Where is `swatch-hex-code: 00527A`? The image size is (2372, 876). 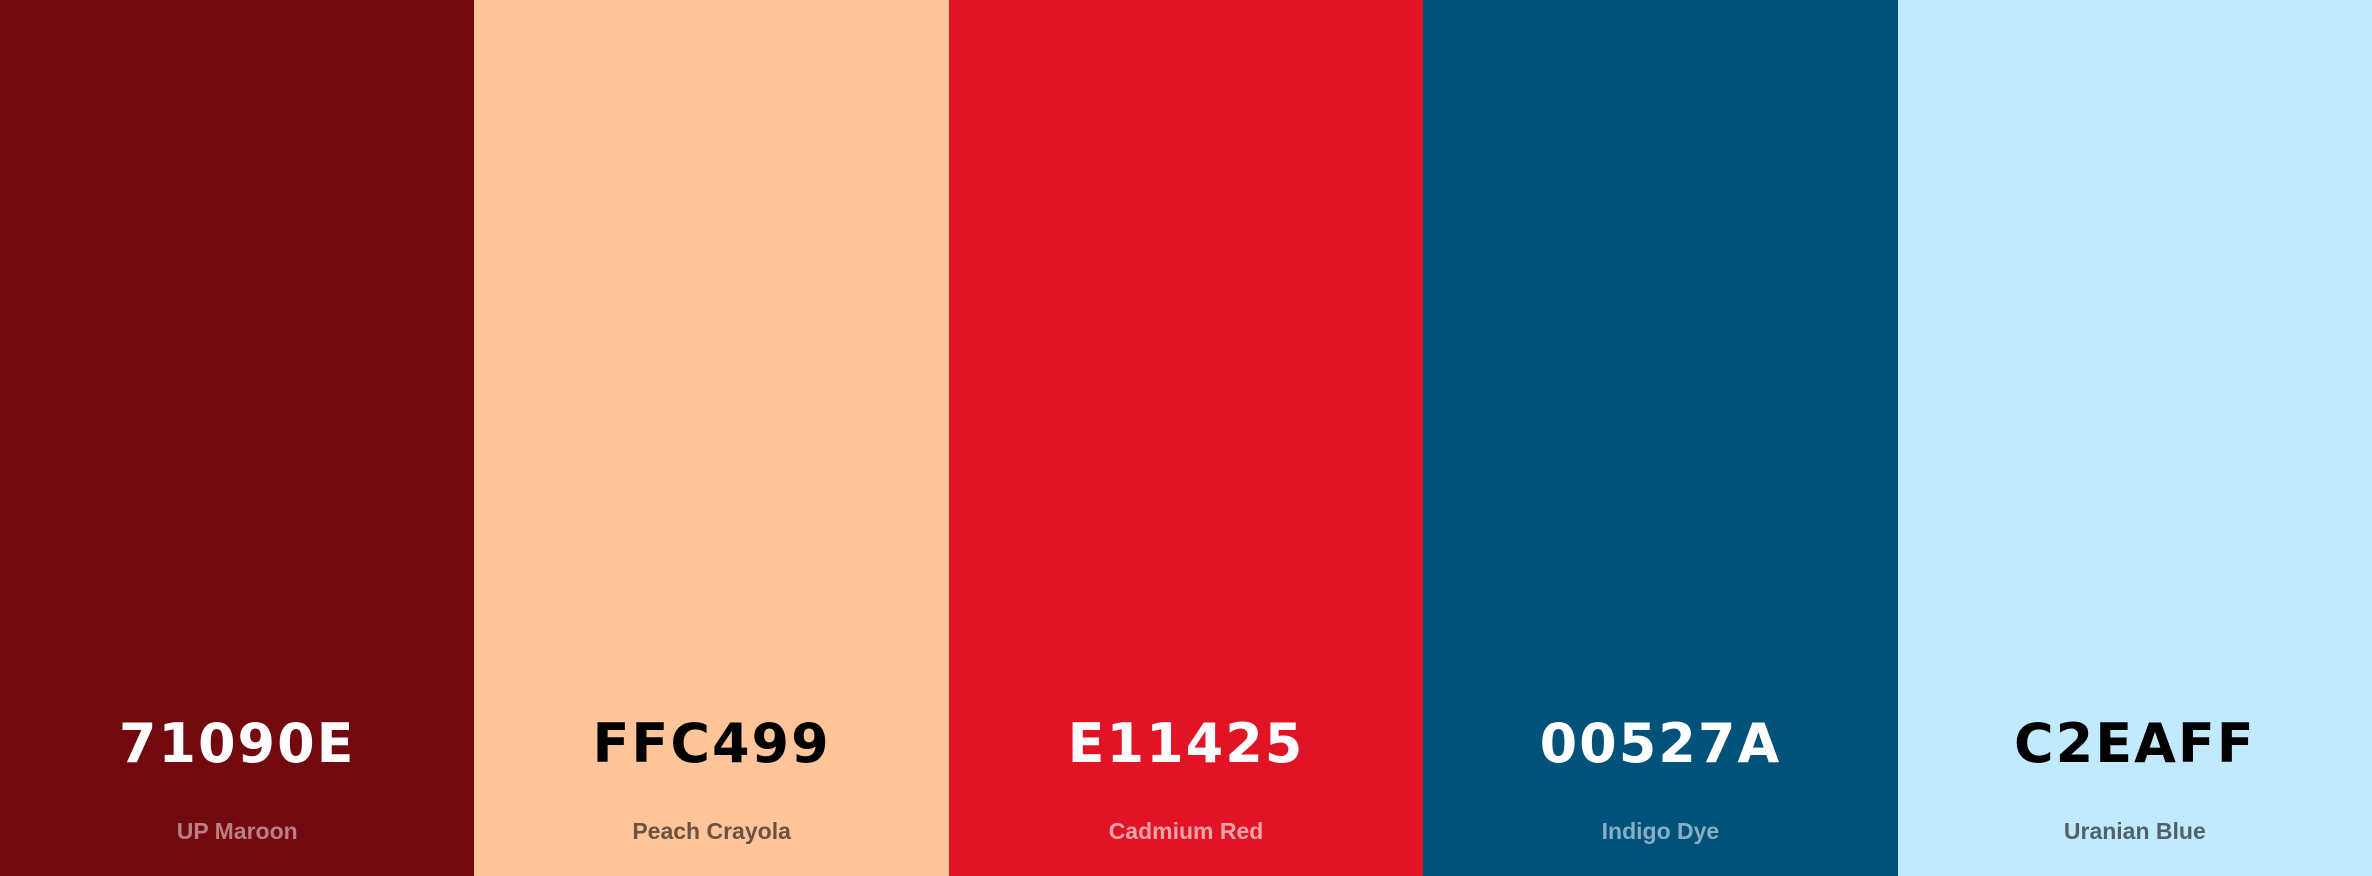 swatch-hex-code: 00527A is located at coordinates (1660, 743).